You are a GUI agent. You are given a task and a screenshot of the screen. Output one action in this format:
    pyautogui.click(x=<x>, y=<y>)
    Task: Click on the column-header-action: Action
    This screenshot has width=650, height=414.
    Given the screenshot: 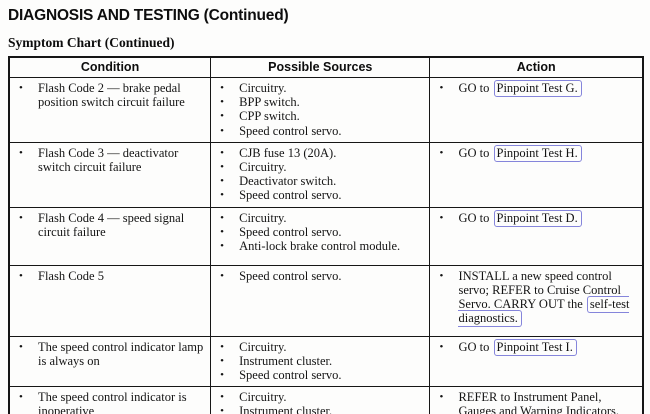 What is the action you would take?
    pyautogui.click(x=536, y=67)
    